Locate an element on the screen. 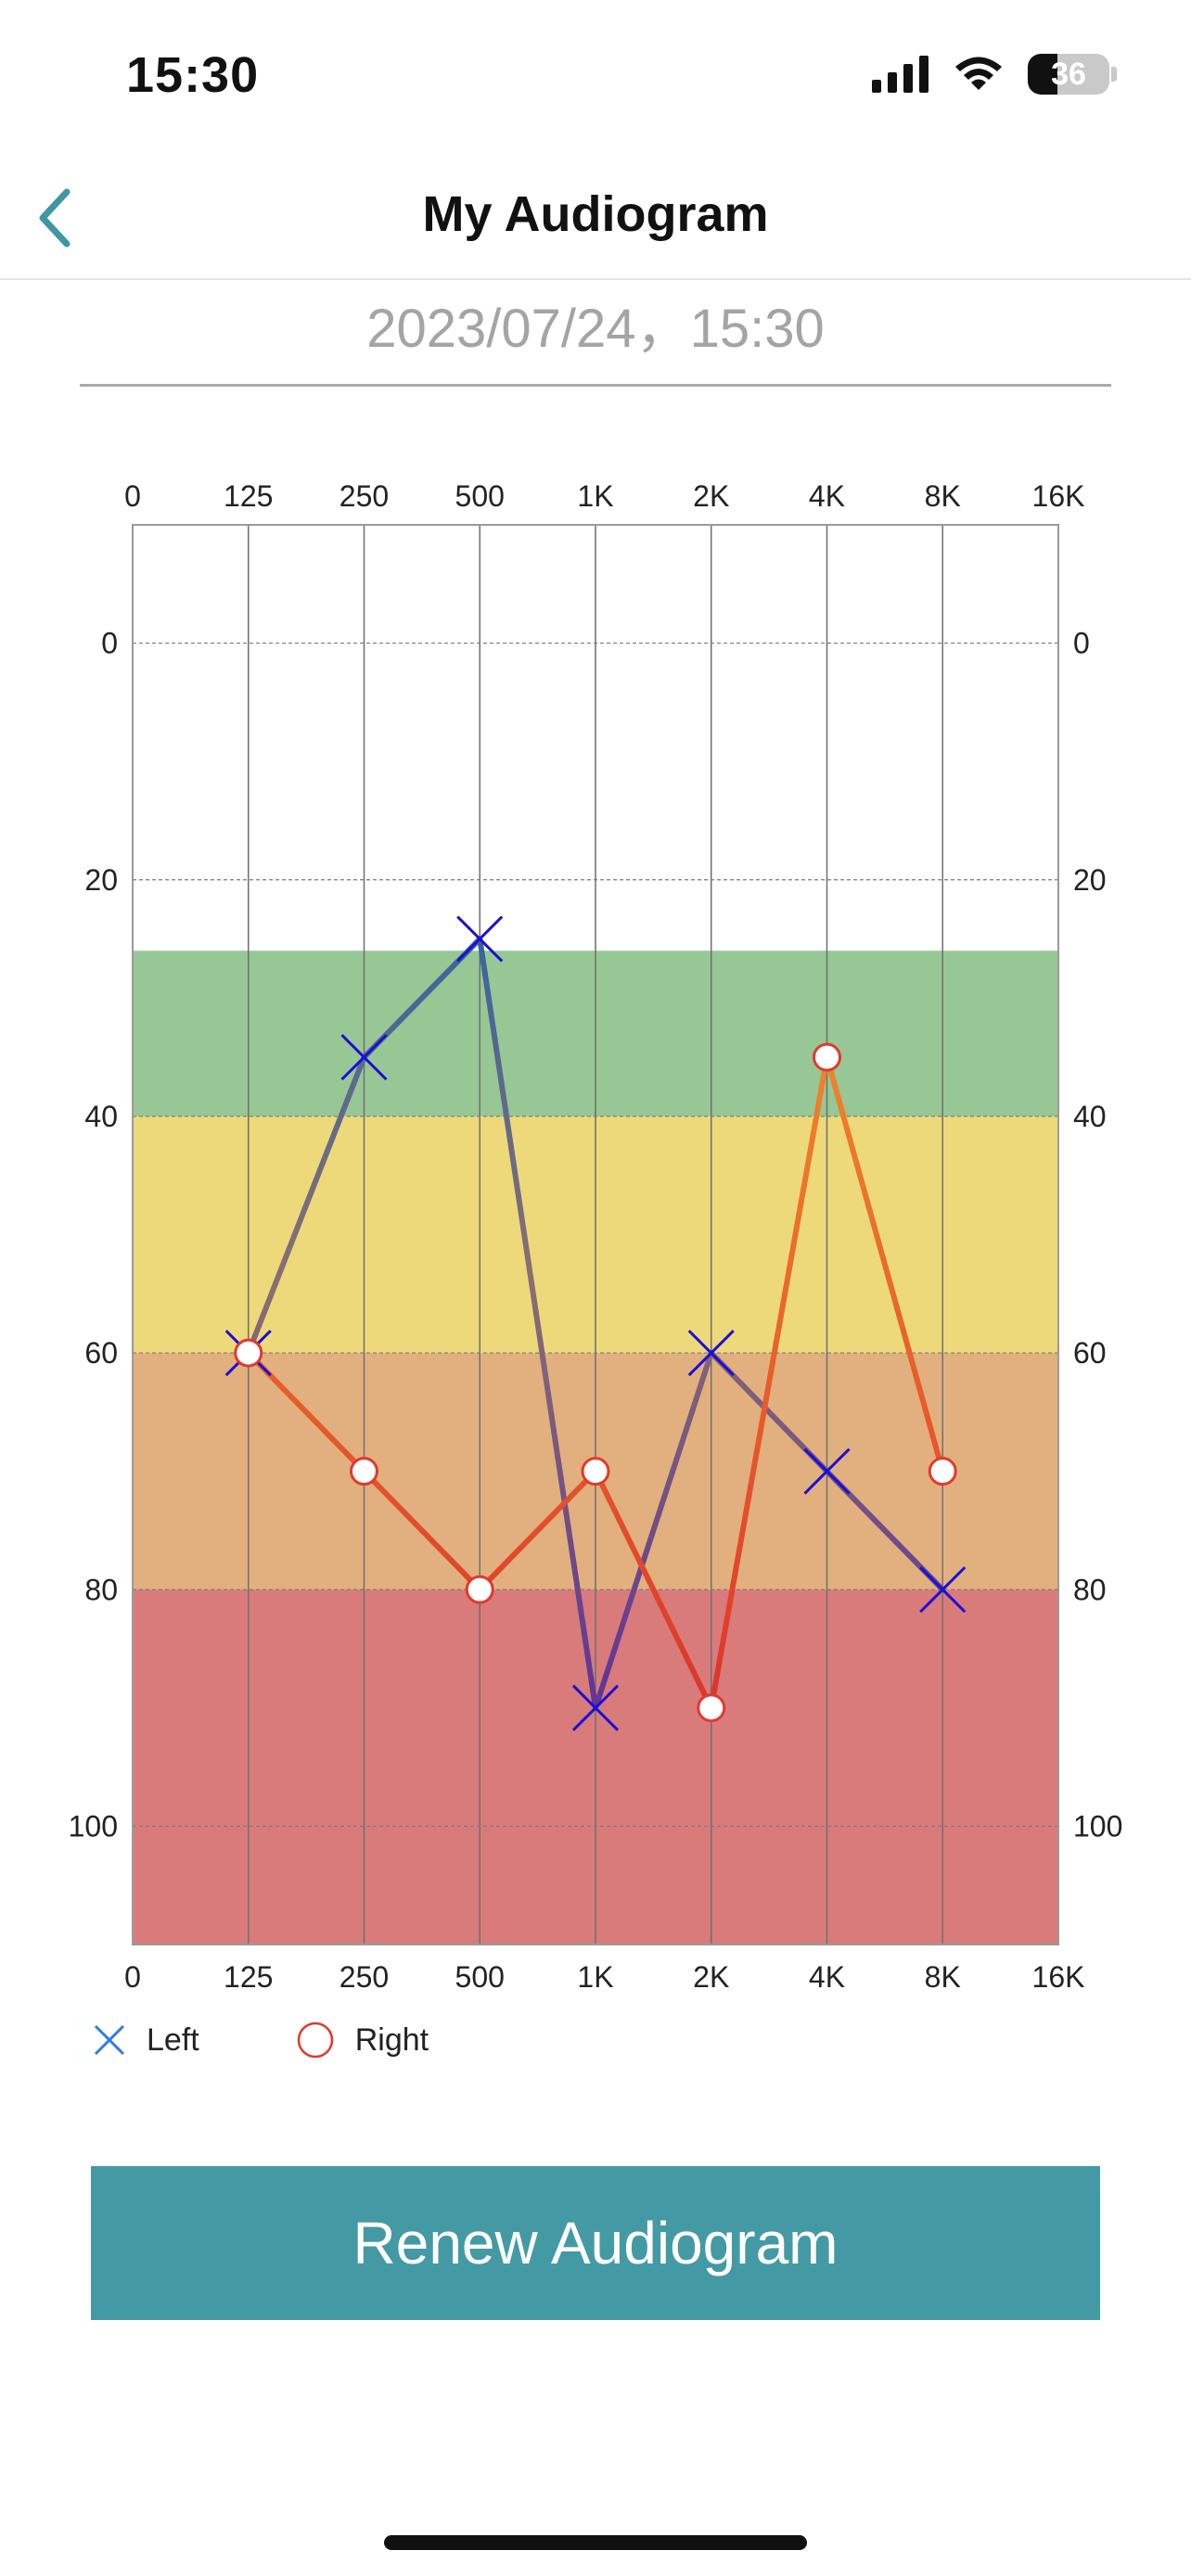  y-tick-label-left: 20 is located at coordinates (101, 880).